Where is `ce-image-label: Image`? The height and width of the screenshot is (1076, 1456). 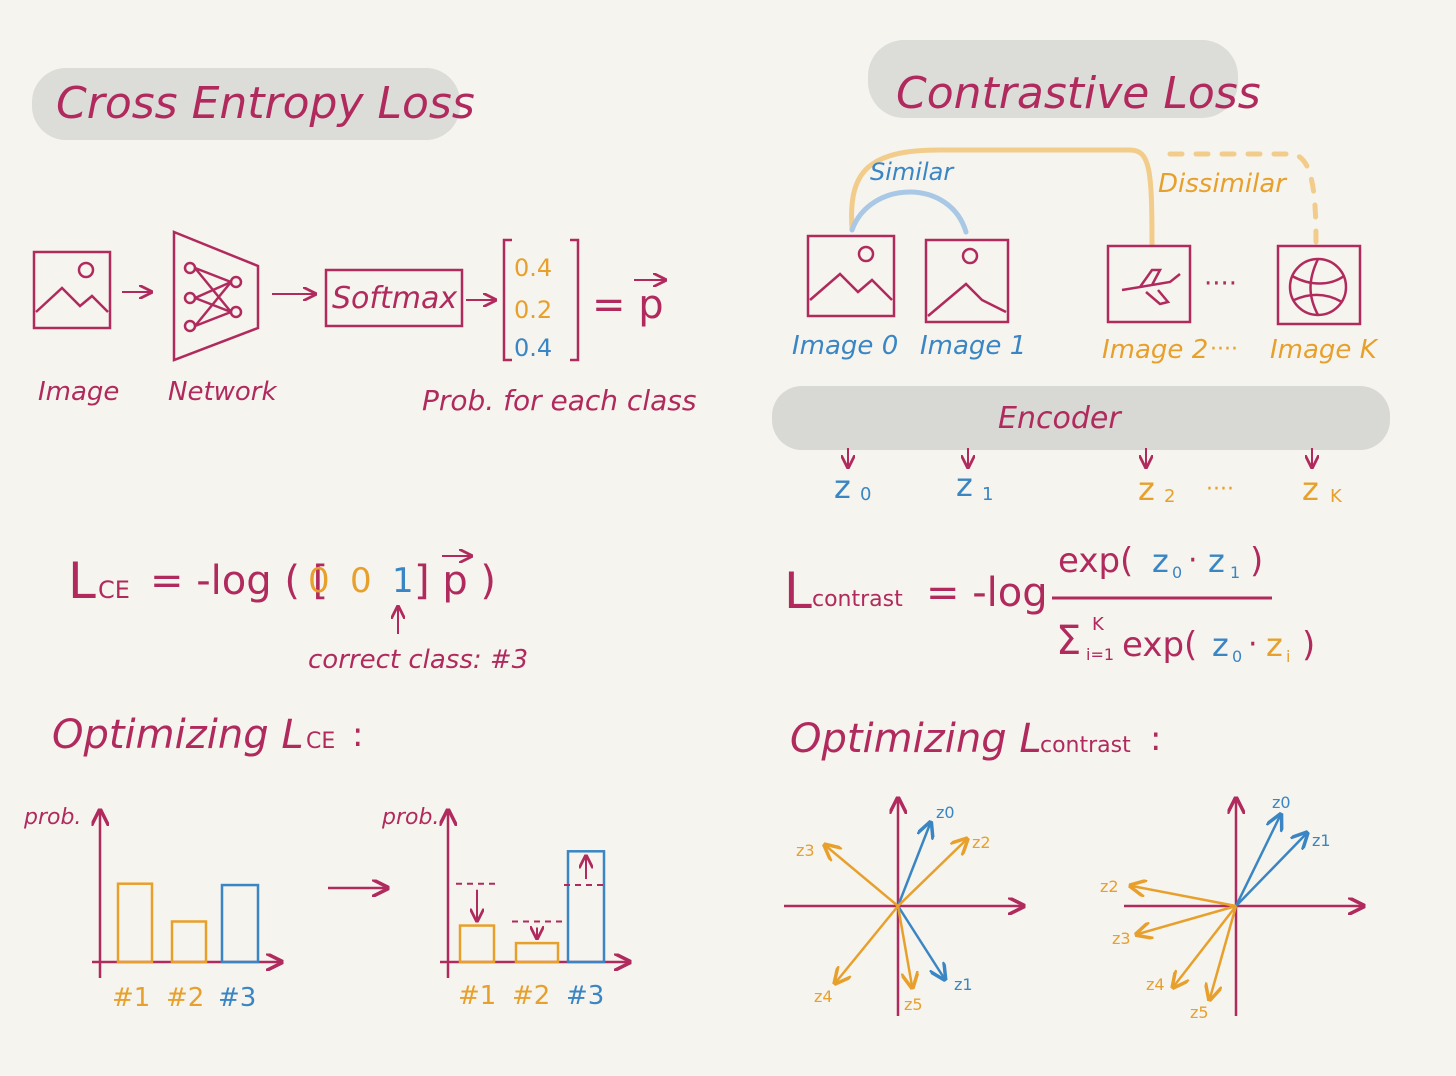 ce-image-label: Image is located at coordinates (78, 392).